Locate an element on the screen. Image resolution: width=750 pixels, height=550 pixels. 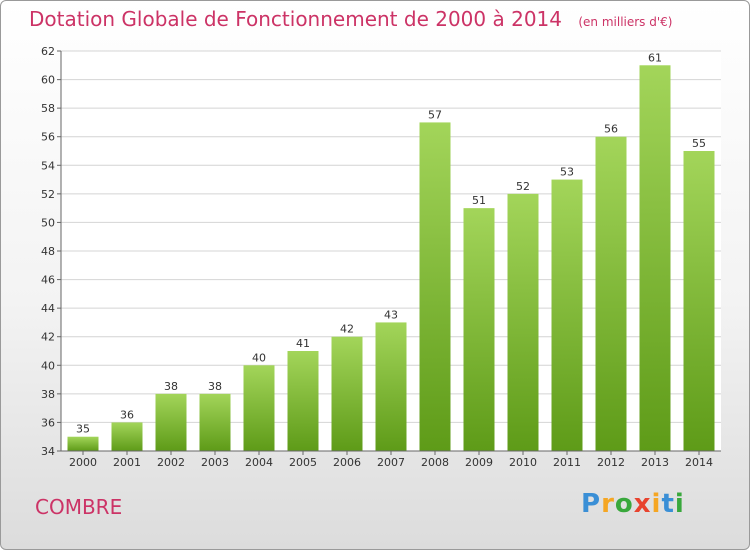
bar-2007 is located at coordinates (391, 386).